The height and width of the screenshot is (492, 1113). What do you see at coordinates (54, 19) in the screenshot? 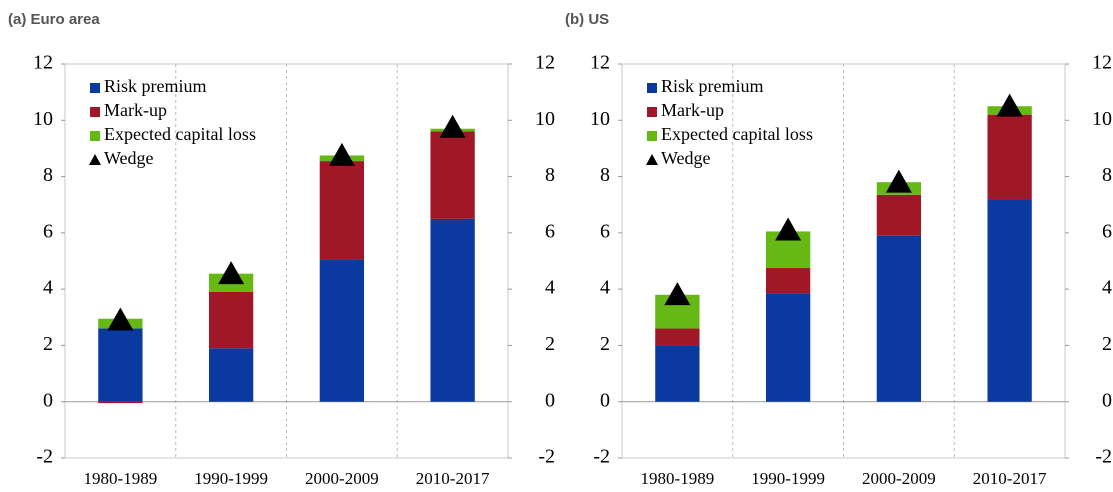
I see `panel-title: (a) Euro area` at bounding box center [54, 19].